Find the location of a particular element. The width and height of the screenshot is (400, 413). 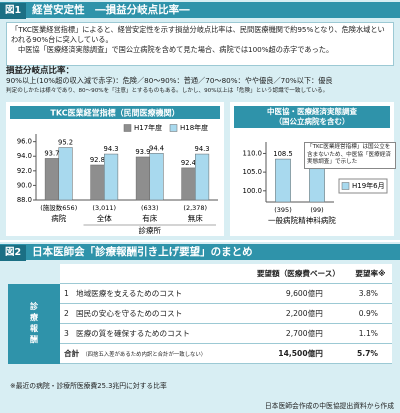

rate-cell: 1.1% is located at coordinates (370, 333).